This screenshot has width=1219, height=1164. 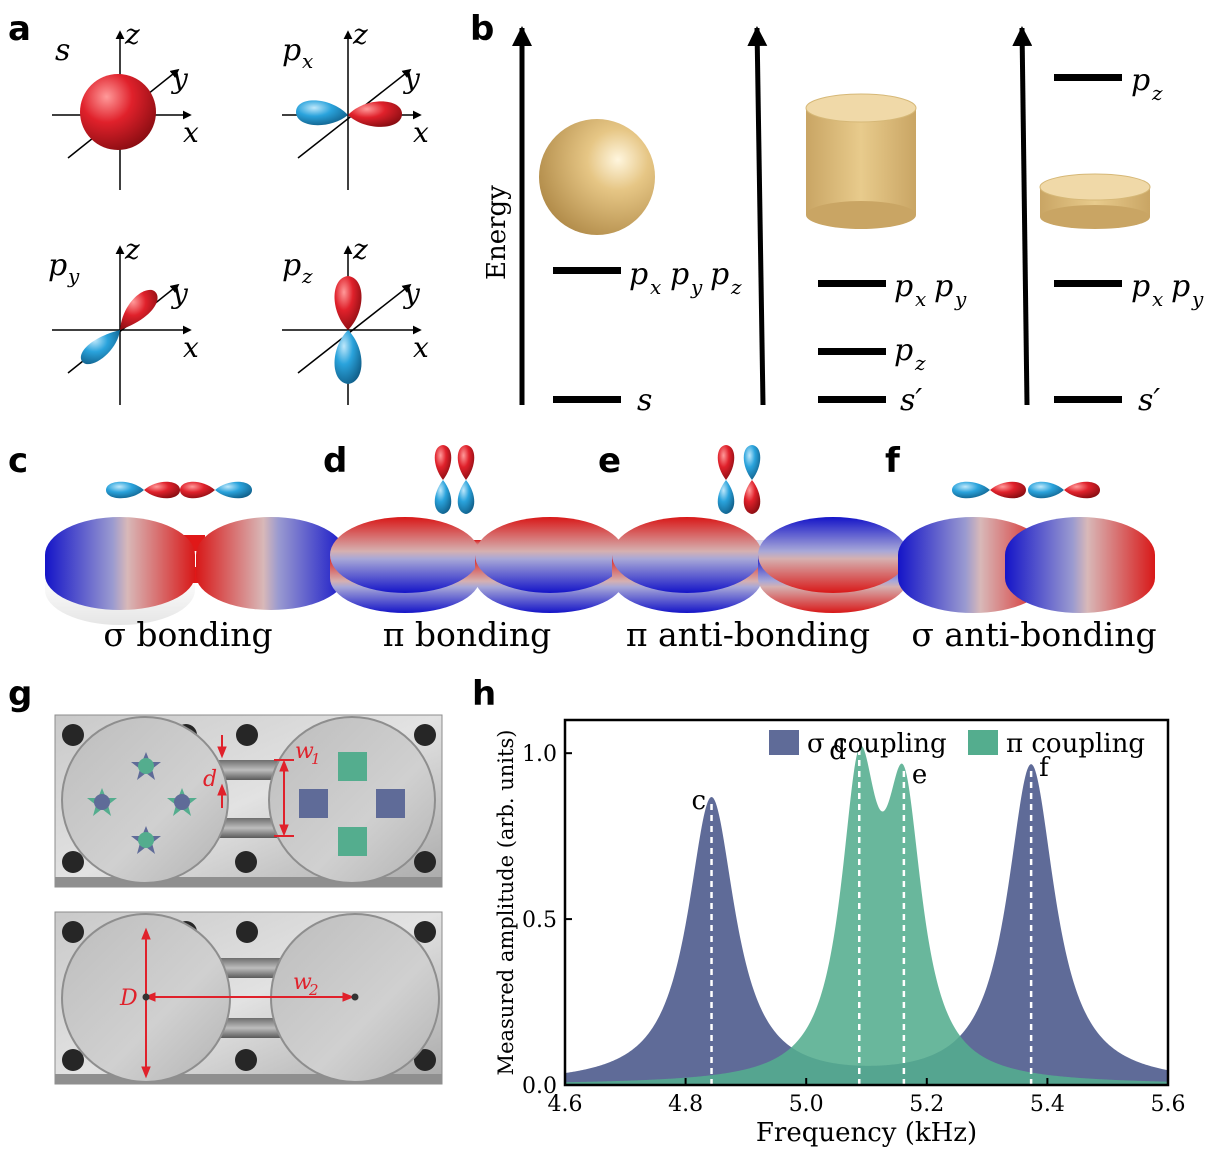 What do you see at coordinates (926, 1104) in the screenshot?
I see `x-tick-label: 5.2` at bounding box center [926, 1104].